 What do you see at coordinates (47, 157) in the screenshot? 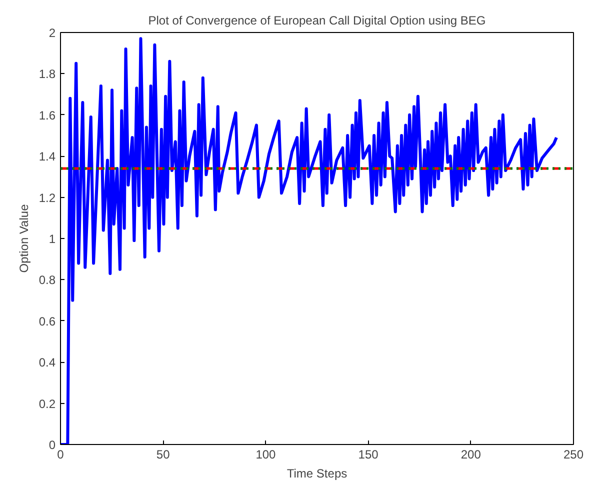
I see `y-tick-label: 1.4` at bounding box center [47, 157].